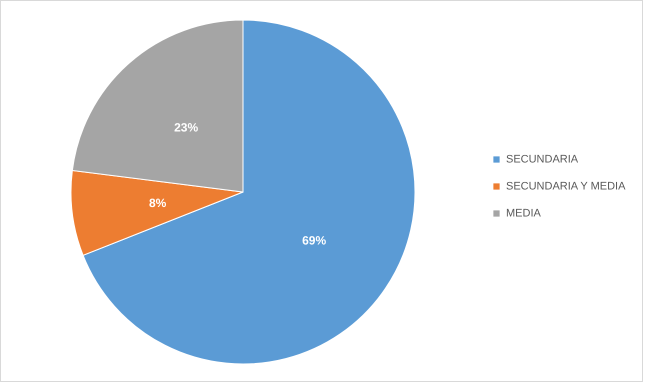 The image size is (645, 384). Describe the element at coordinates (314, 240) in the screenshot. I see `data-label: 69%` at that location.